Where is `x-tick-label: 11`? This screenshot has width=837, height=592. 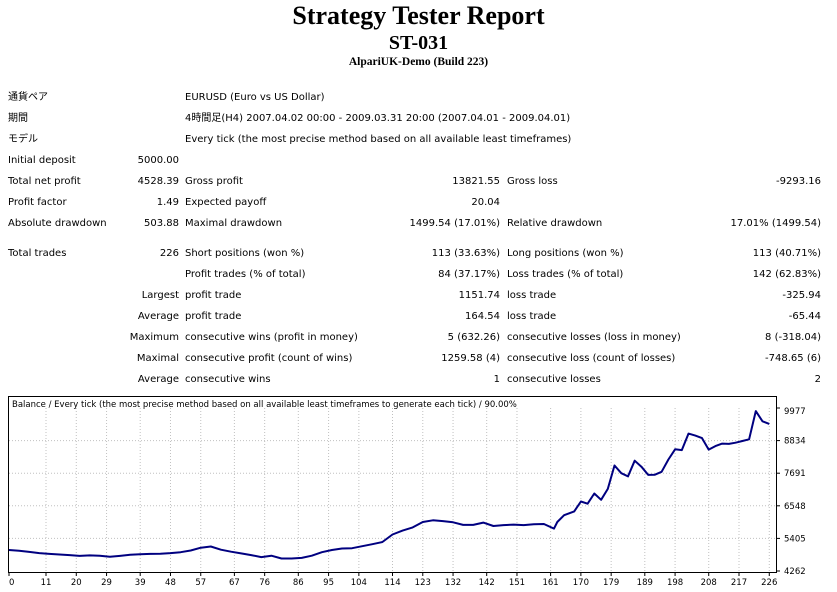
x-tick-label: 11 is located at coordinates (46, 583).